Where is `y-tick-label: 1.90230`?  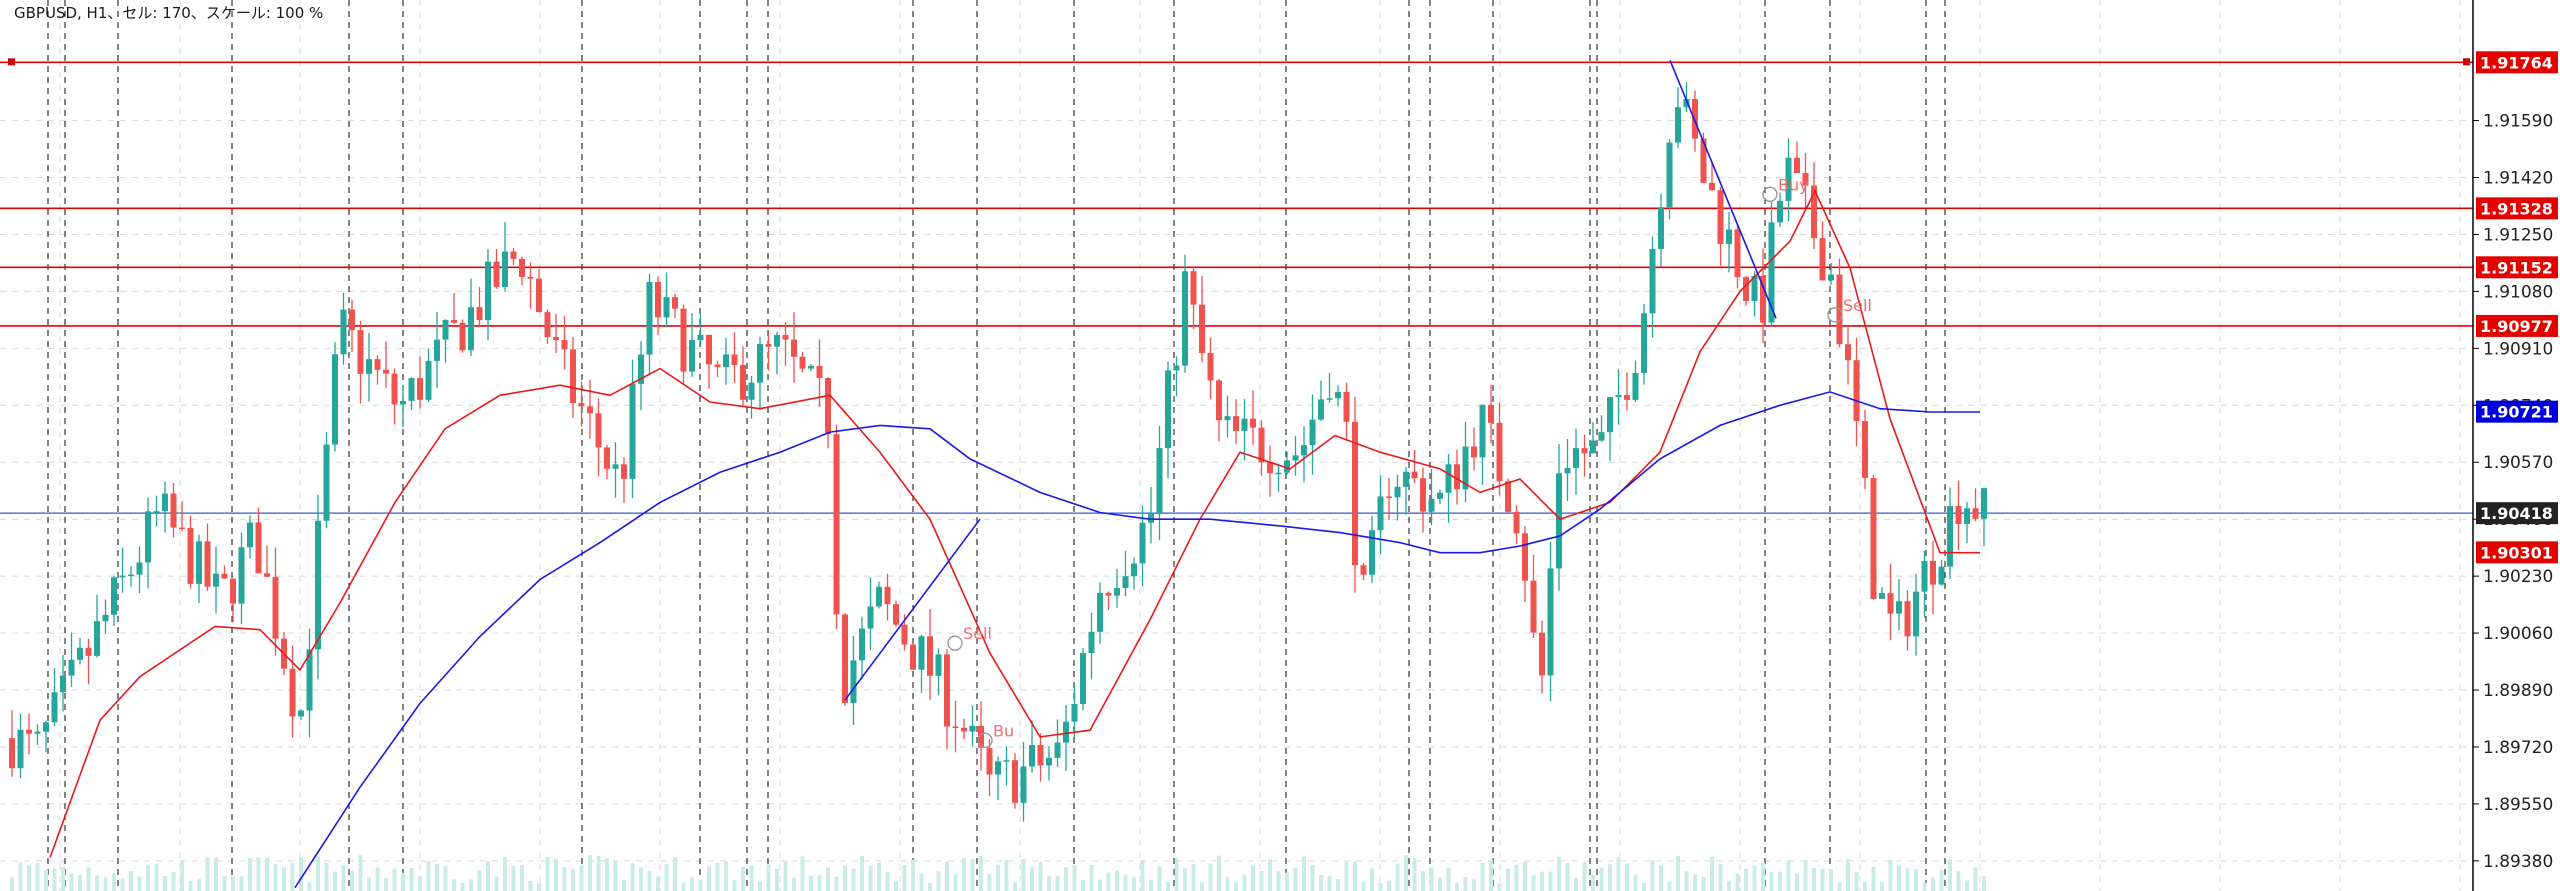
y-tick-label: 1.90230 is located at coordinates (2518, 577).